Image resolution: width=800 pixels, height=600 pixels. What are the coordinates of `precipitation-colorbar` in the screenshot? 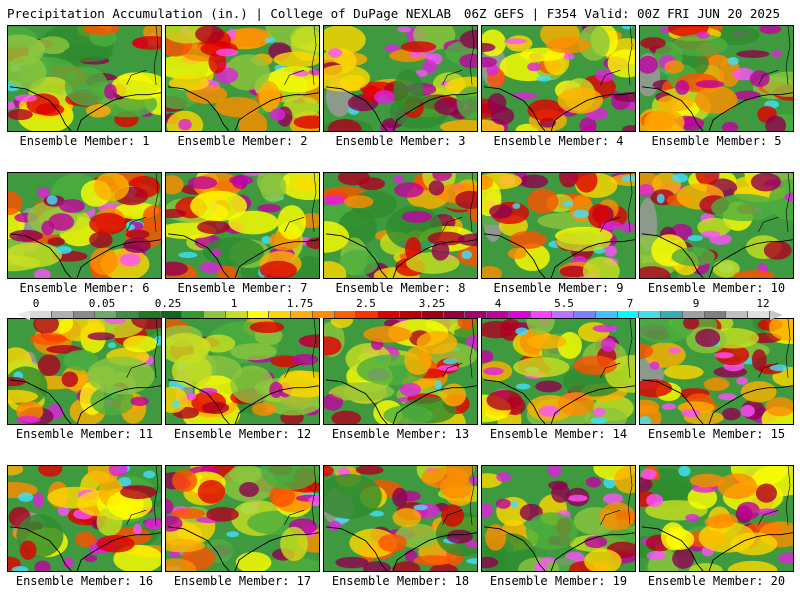 It's located at (400, 314).